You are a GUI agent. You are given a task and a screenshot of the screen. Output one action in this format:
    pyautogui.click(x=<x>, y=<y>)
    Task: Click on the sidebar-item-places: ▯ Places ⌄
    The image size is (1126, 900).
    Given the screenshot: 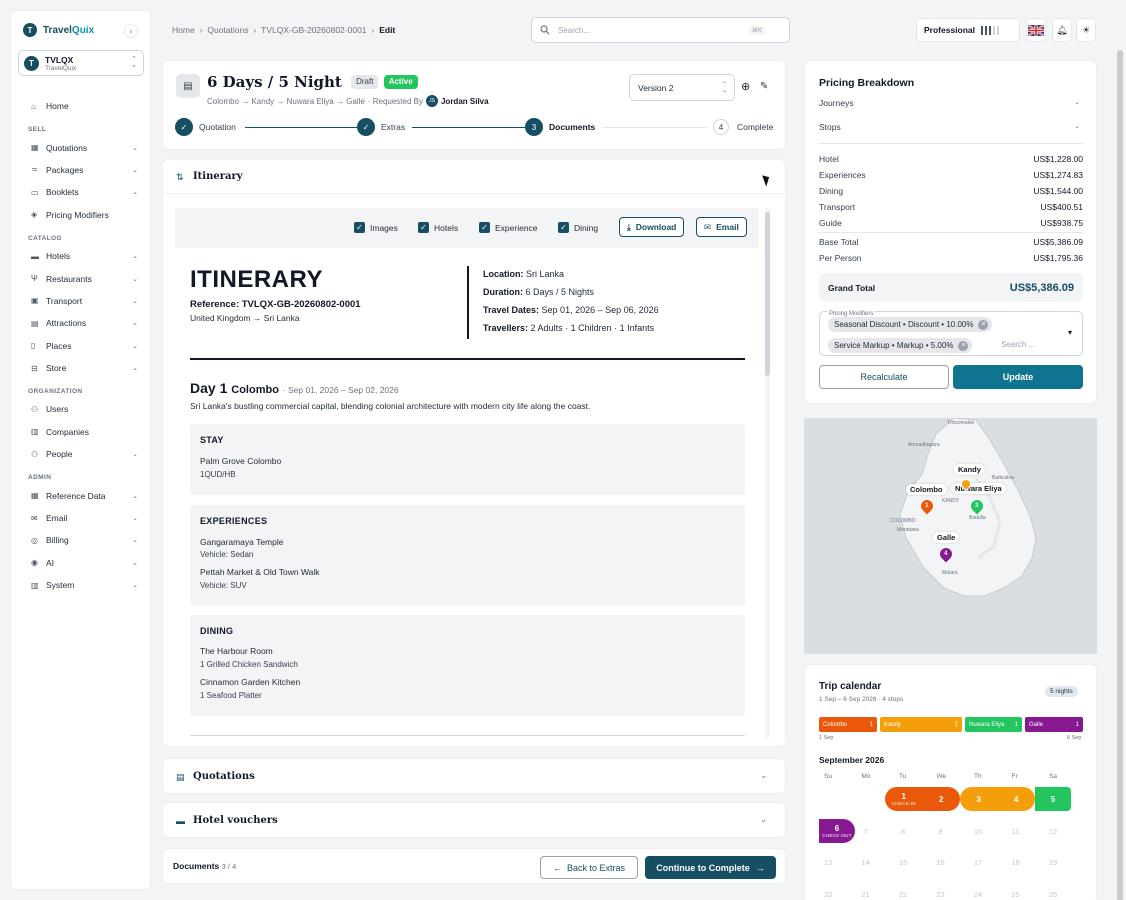 What is the action you would take?
    pyautogui.click(x=81, y=346)
    